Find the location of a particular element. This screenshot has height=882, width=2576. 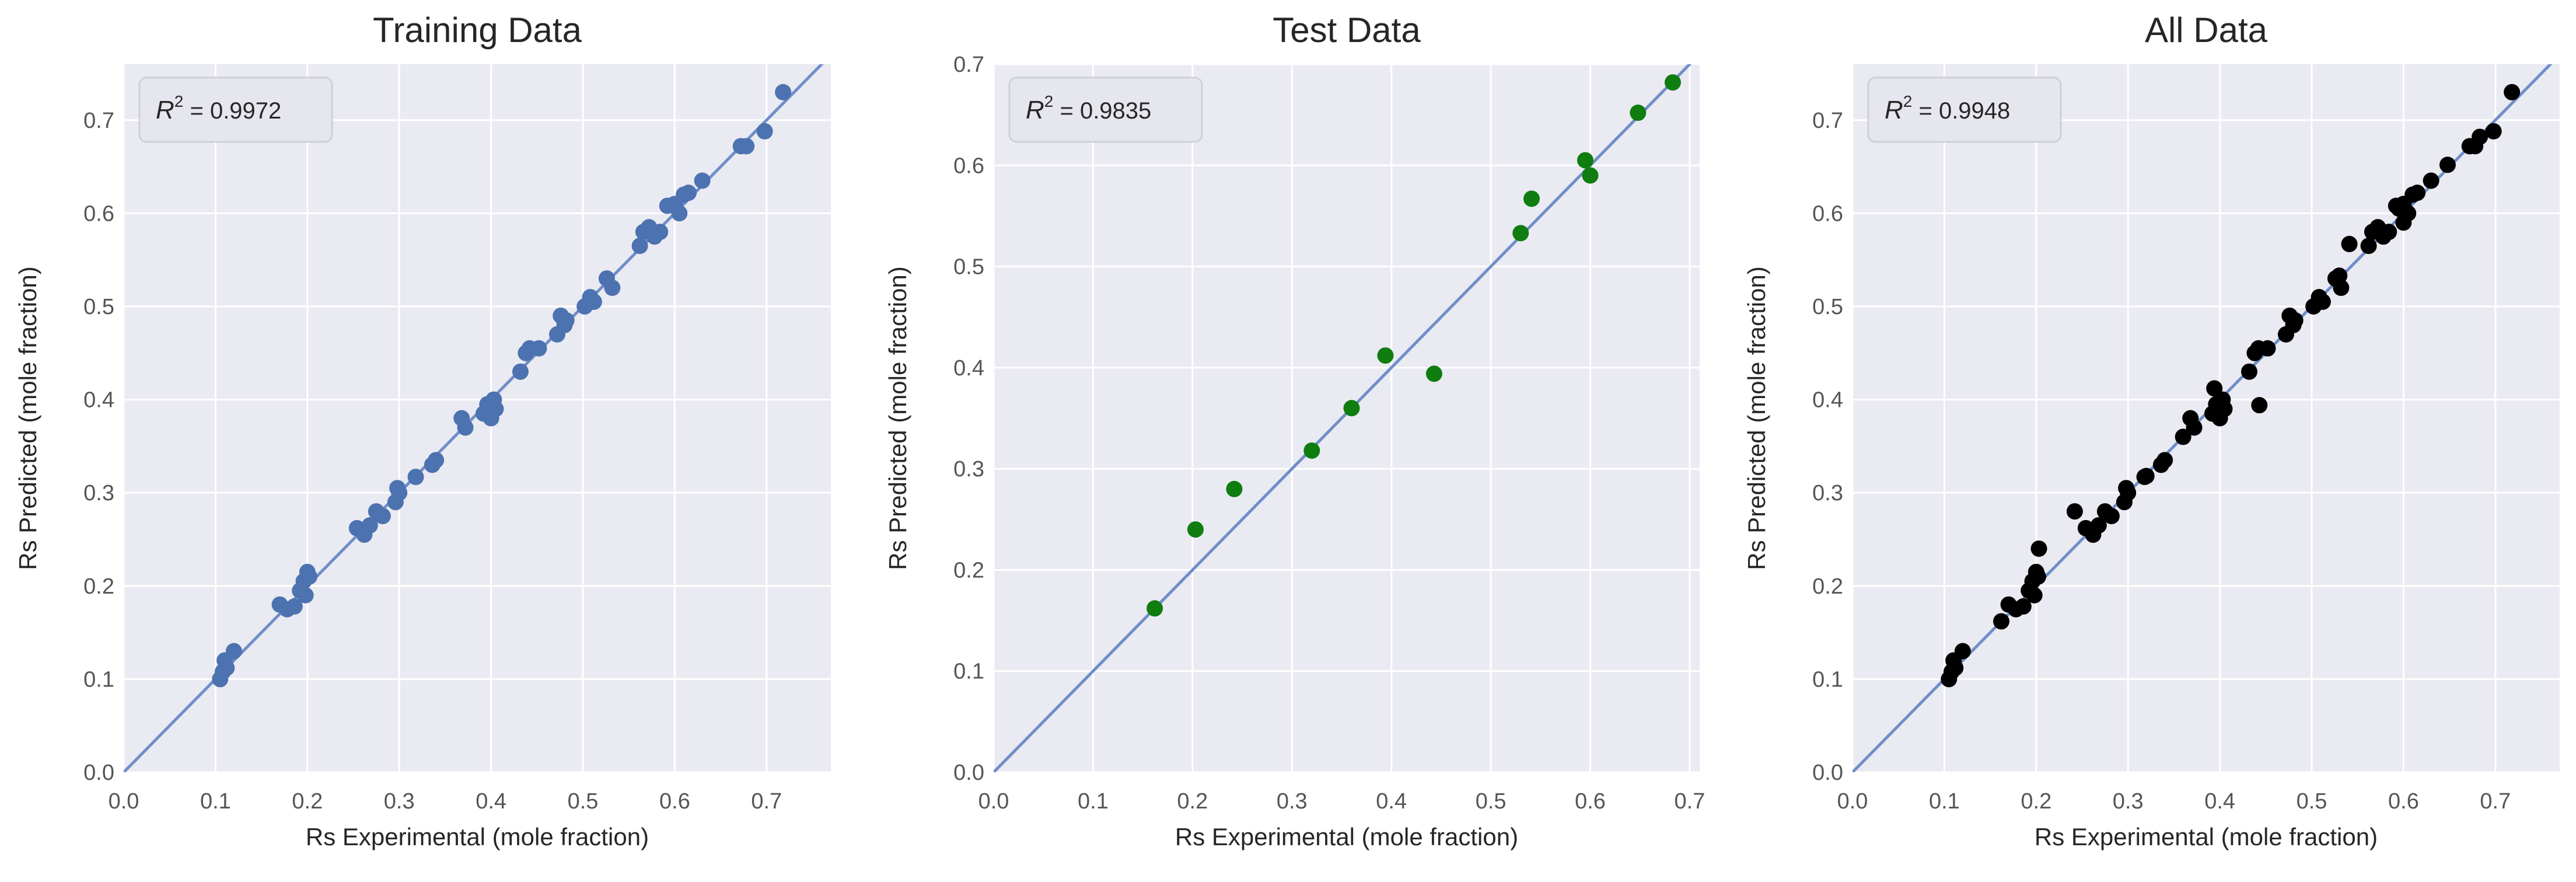

x-tick-label: 0.3 is located at coordinates (1292, 802).